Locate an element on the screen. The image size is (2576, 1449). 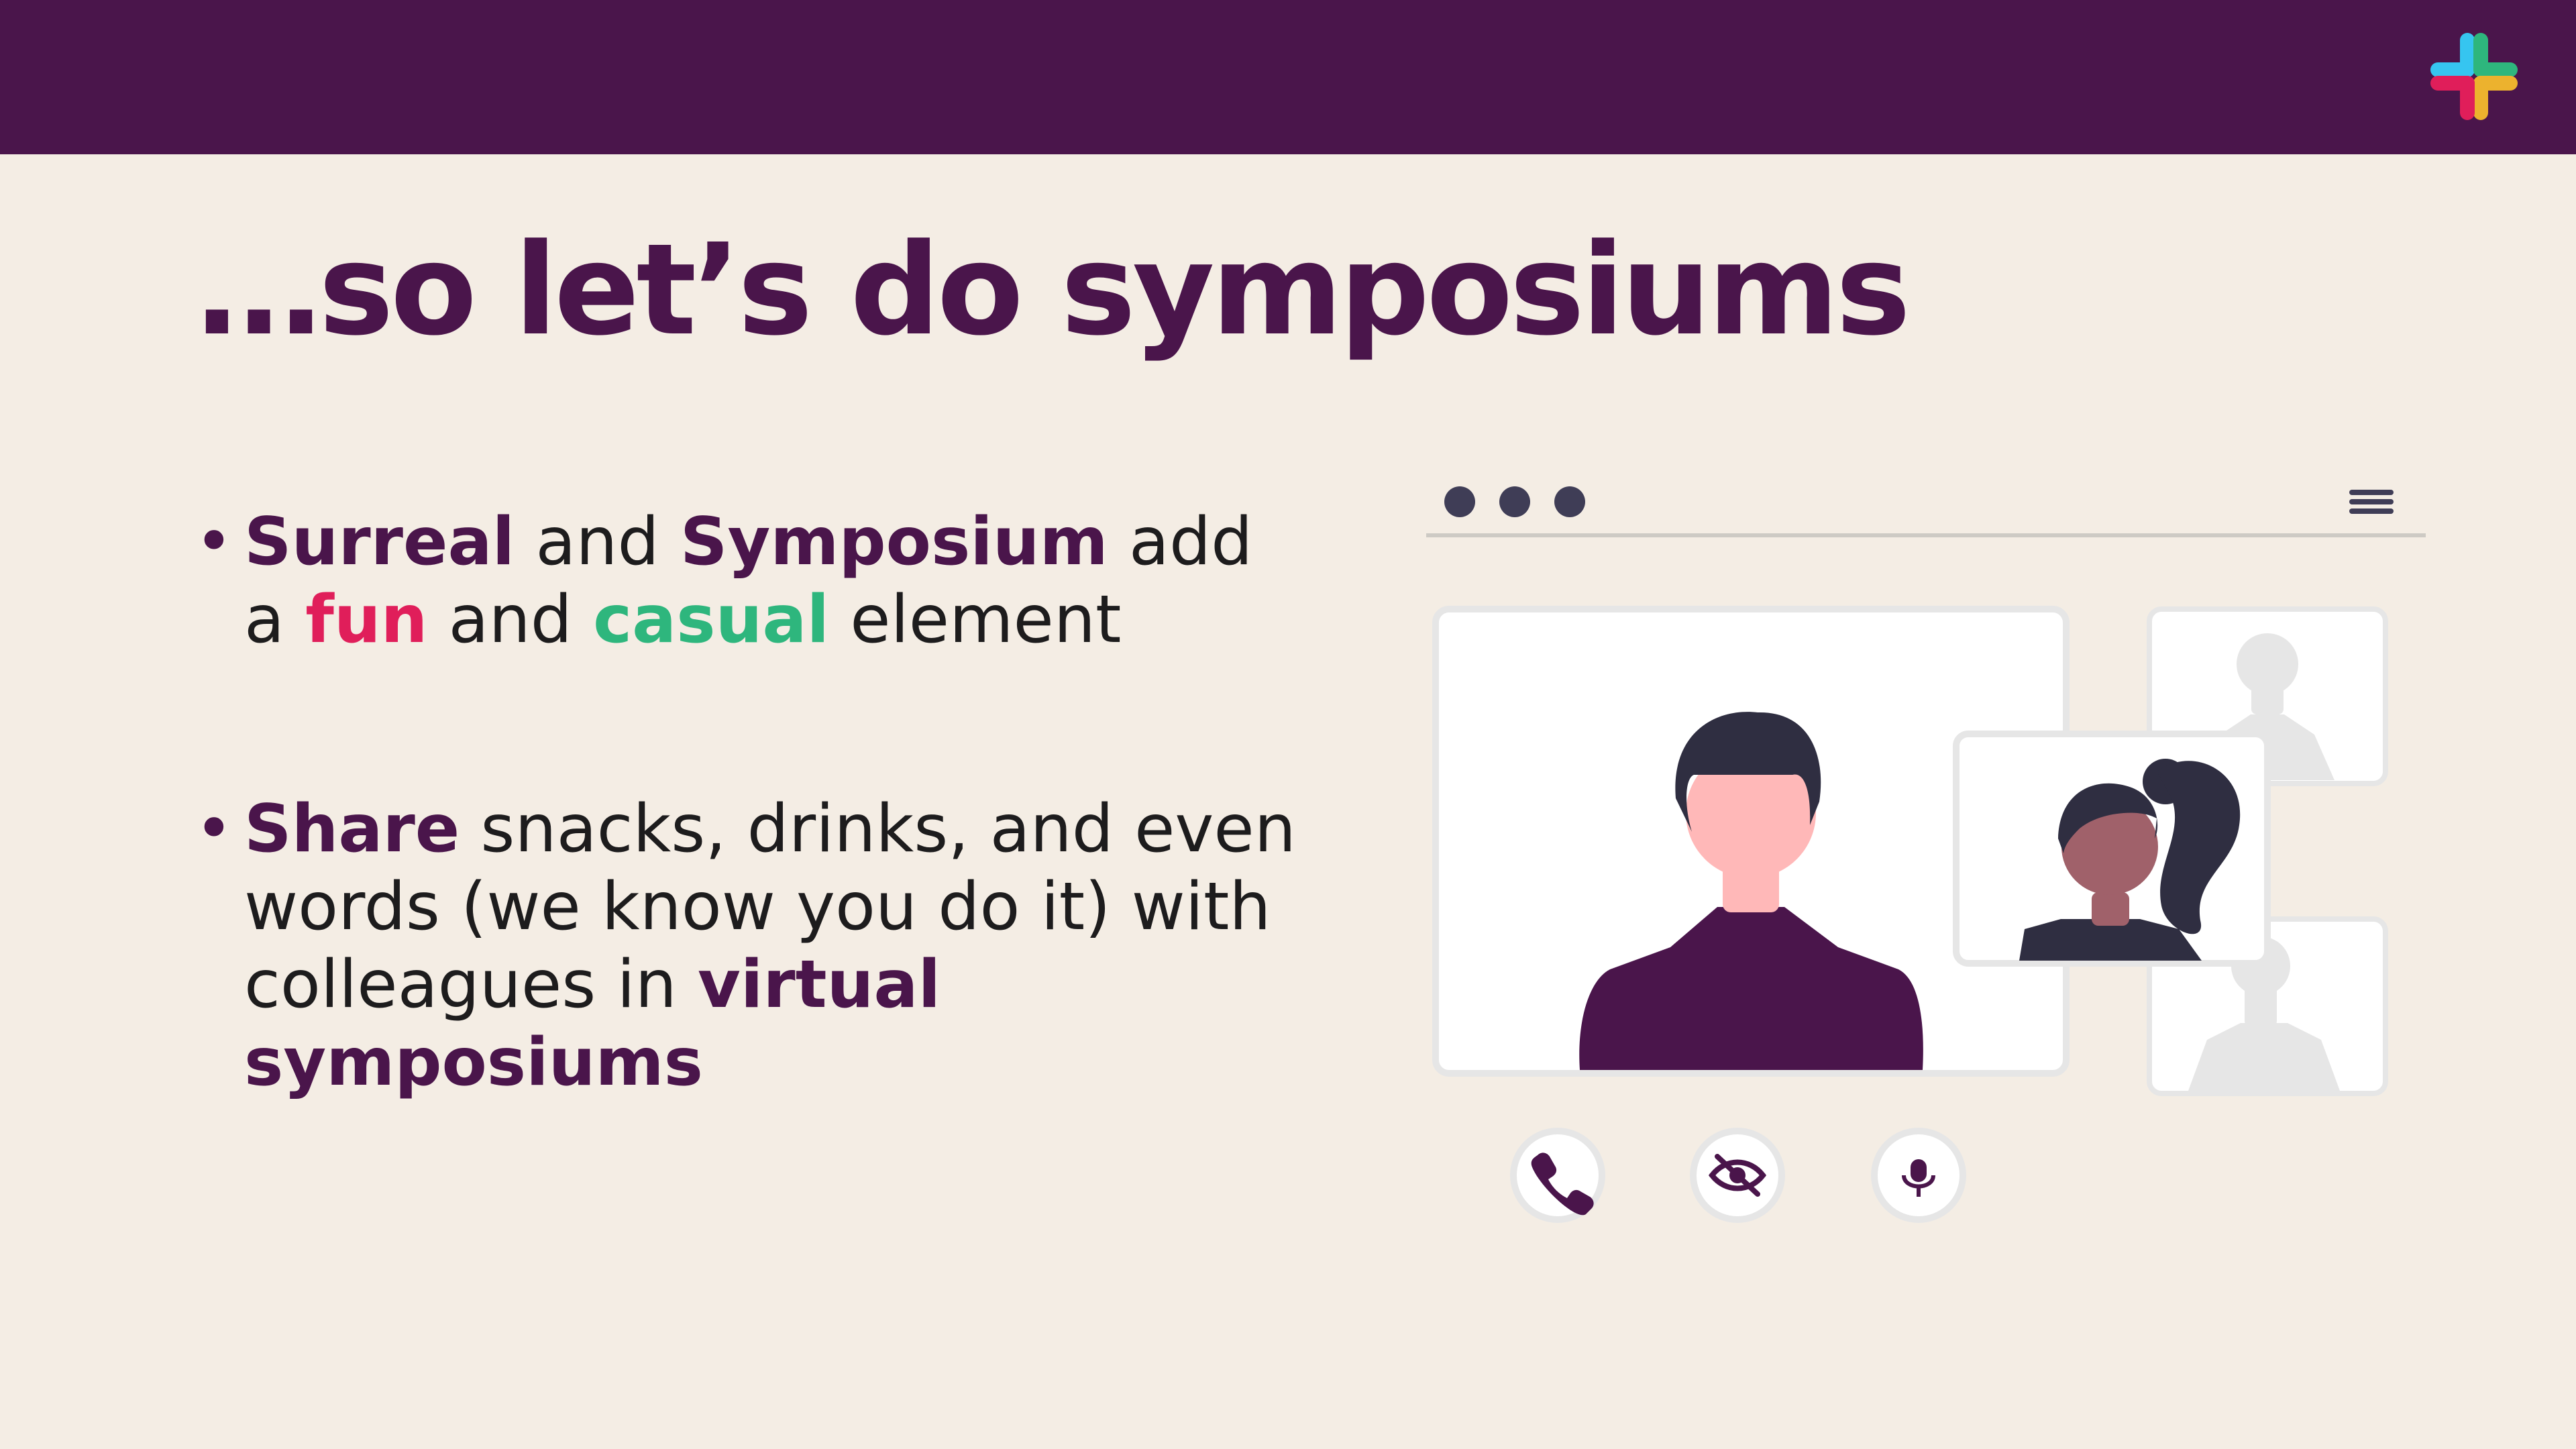
mic-button is located at coordinates (1918, 1175).